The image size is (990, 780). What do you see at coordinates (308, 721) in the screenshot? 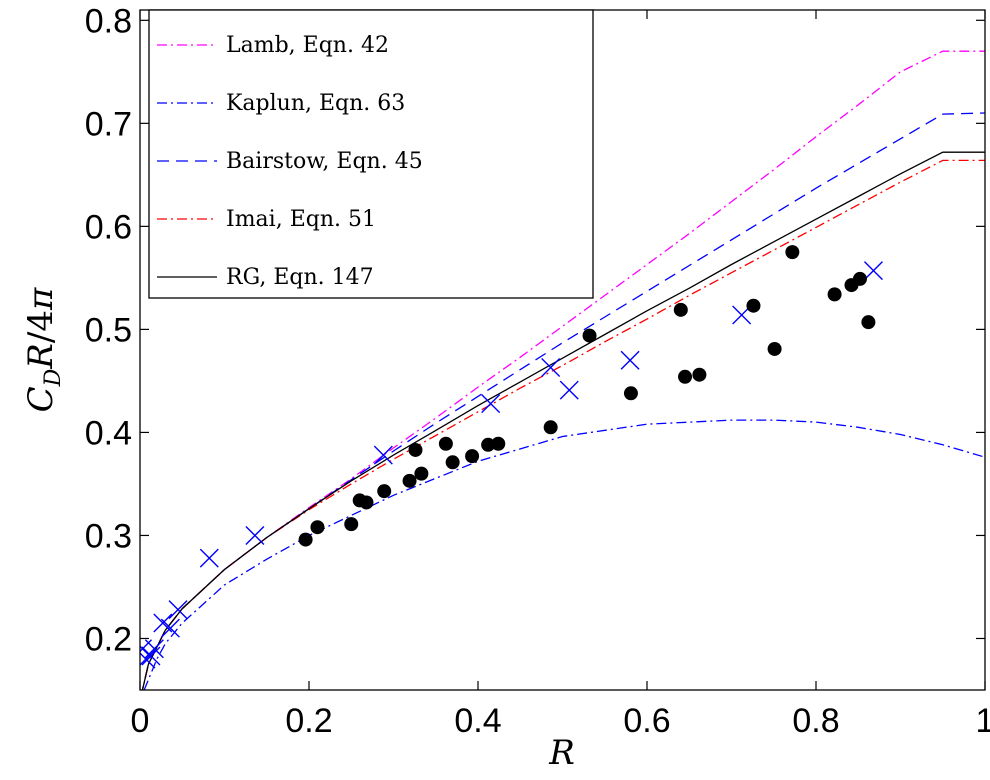
I see `x-tick-label: 0.2` at bounding box center [308, 721].